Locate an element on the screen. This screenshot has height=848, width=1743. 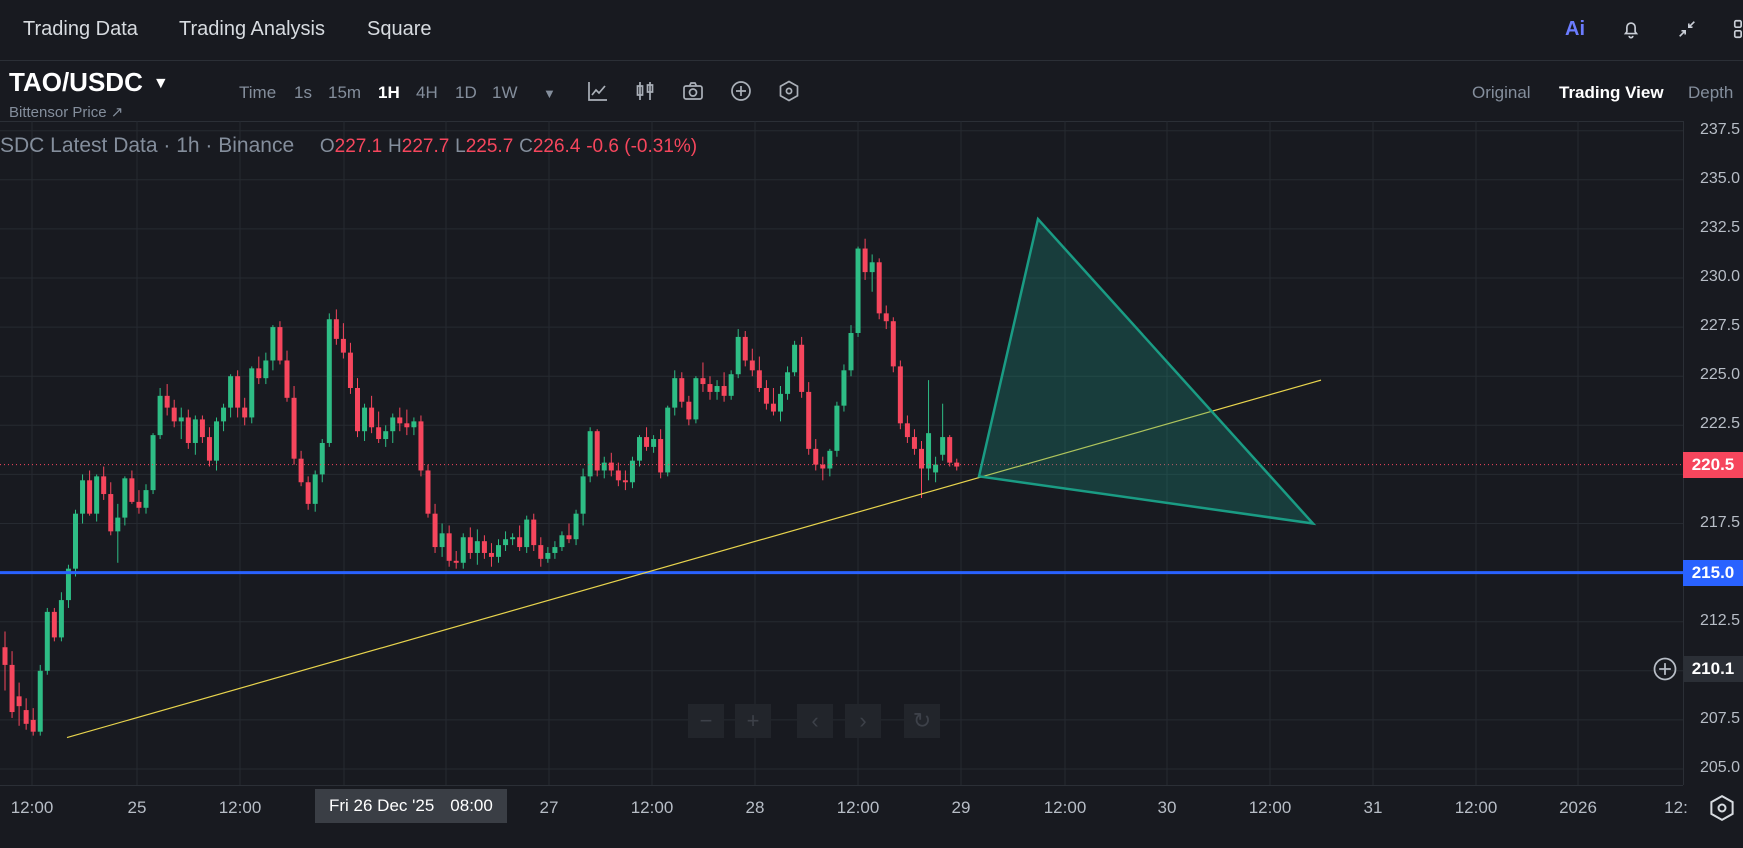
pair-subtitle-link: Bittensor Price ↗ is located at coordinates (66, 112).